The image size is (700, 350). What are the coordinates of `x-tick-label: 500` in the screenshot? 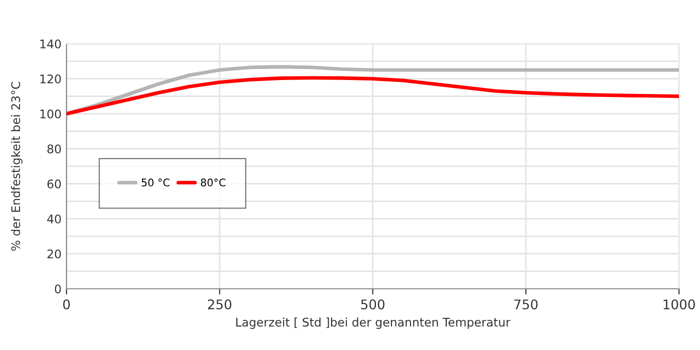 It's located at (372, 304).